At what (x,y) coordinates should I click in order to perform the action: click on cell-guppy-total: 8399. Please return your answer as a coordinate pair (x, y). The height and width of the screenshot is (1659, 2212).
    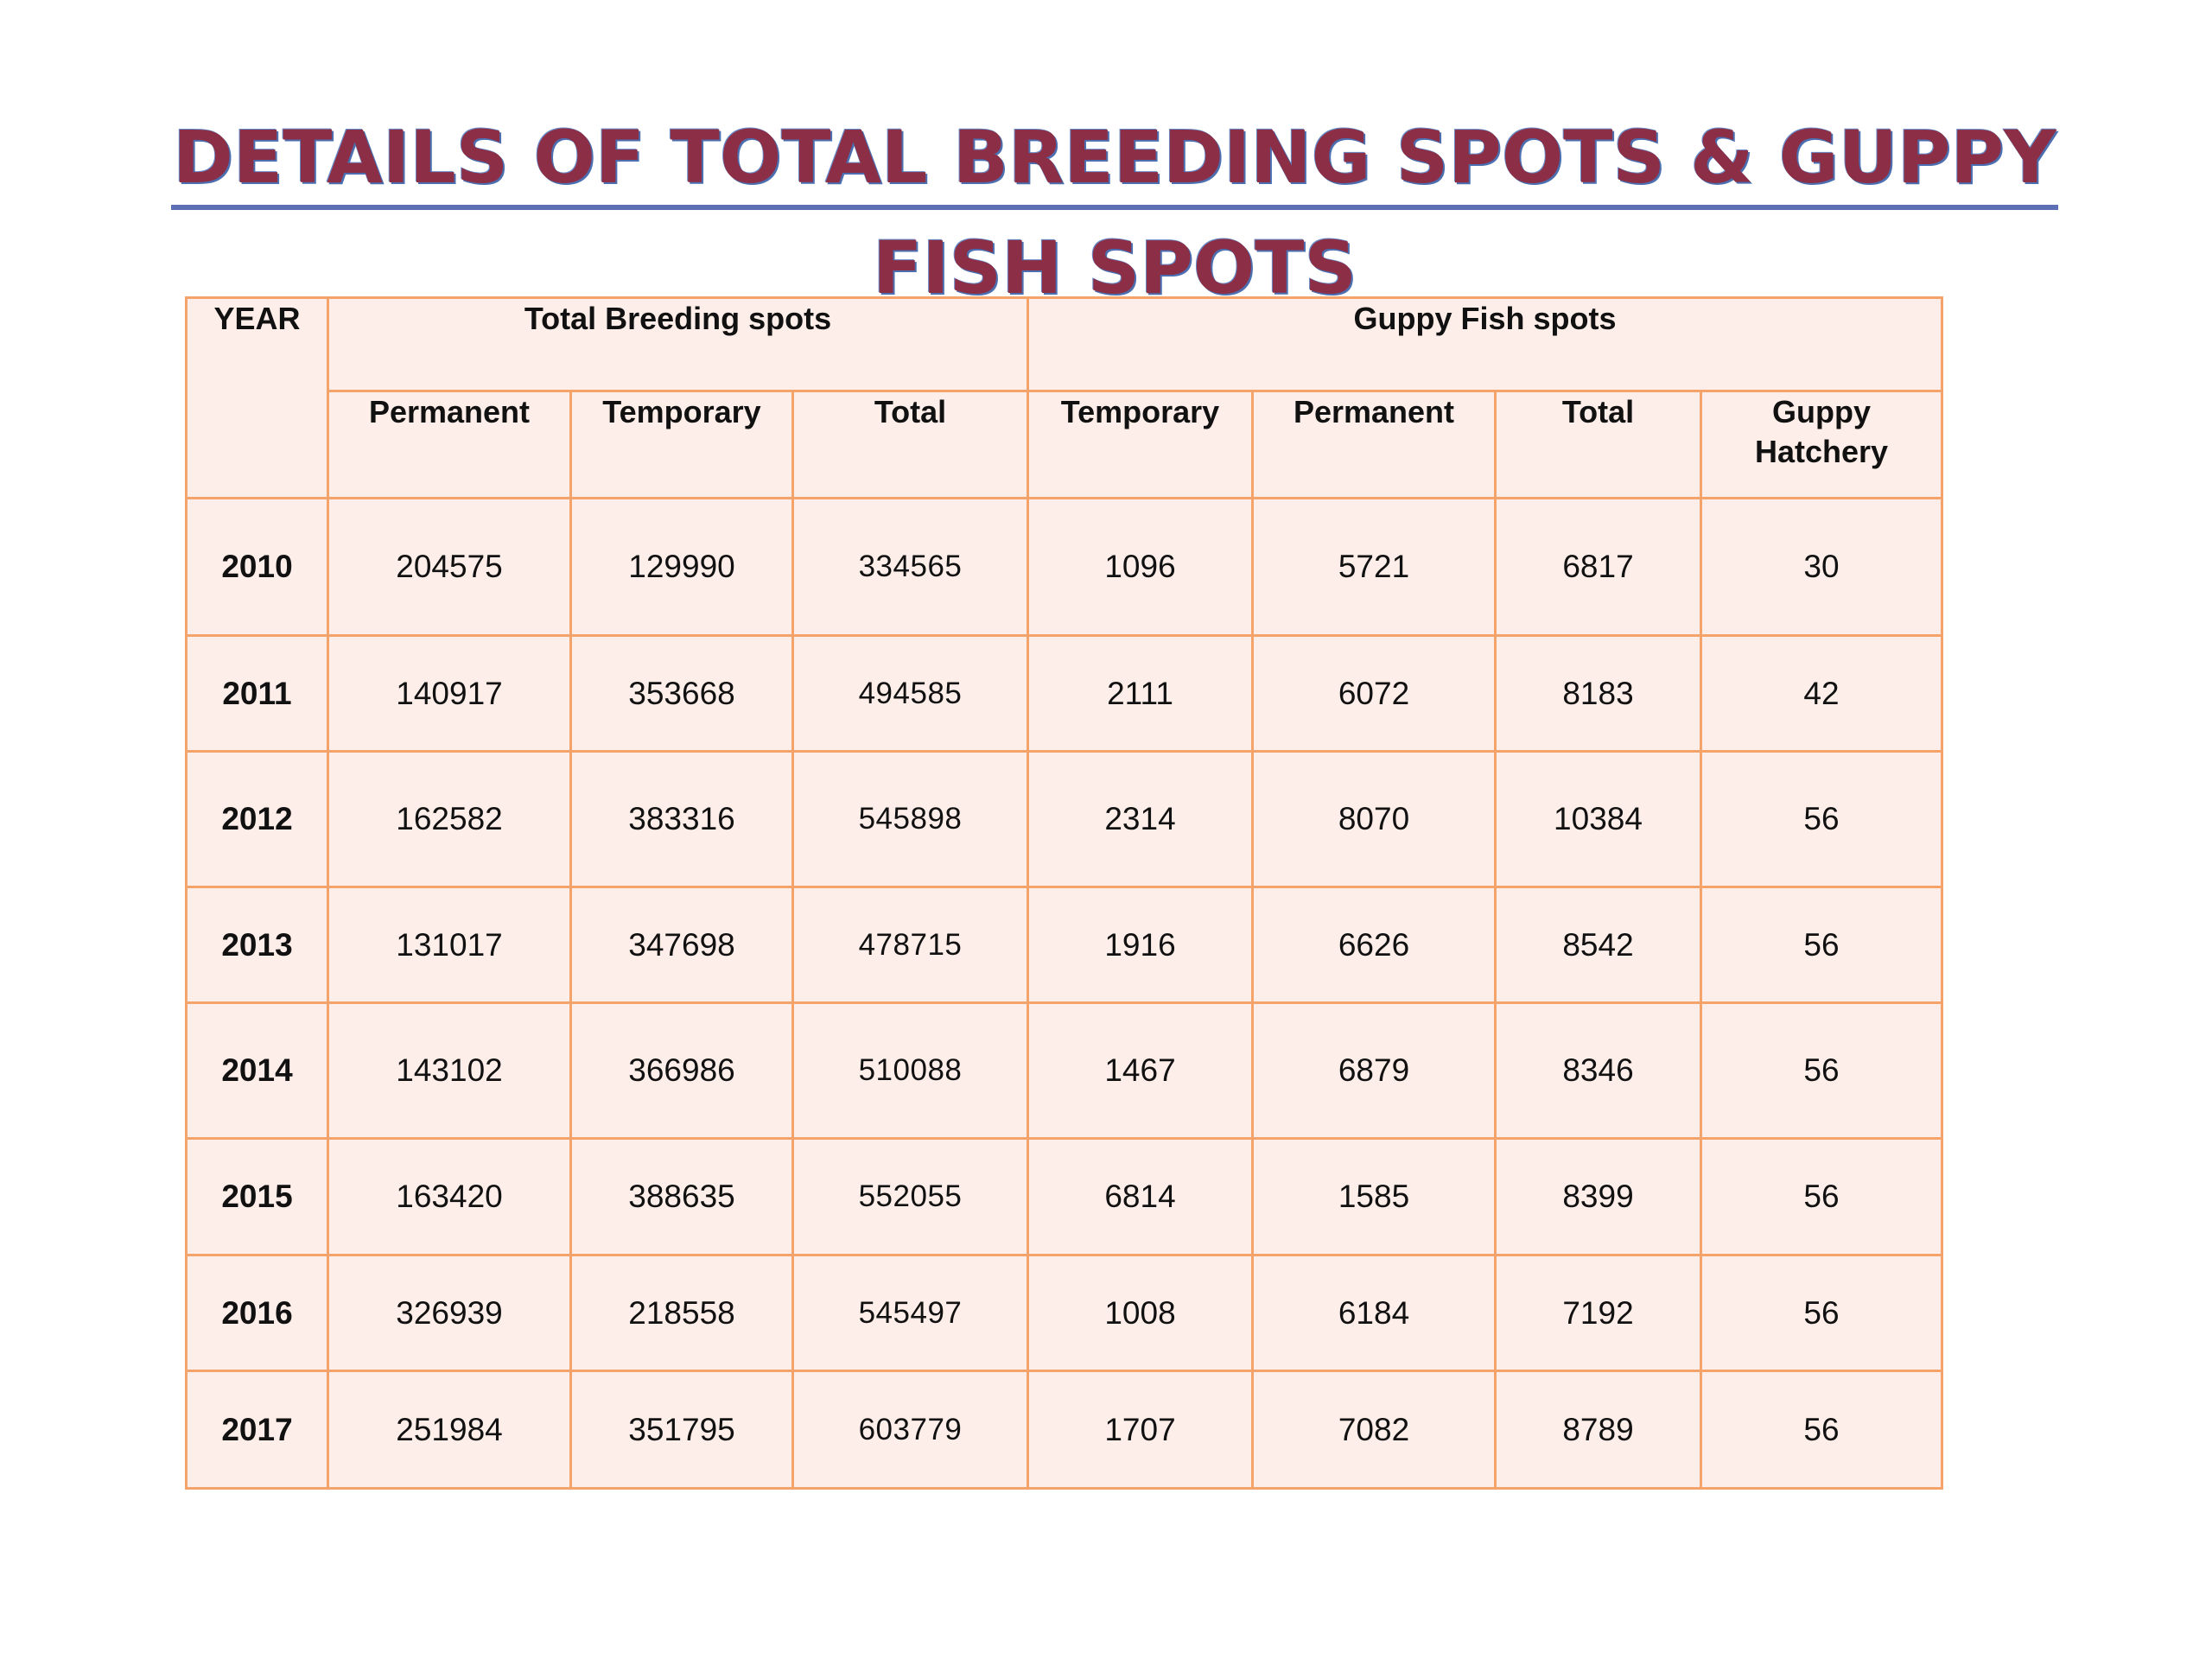
    Looking at the image, I should click on (1598, 1196).